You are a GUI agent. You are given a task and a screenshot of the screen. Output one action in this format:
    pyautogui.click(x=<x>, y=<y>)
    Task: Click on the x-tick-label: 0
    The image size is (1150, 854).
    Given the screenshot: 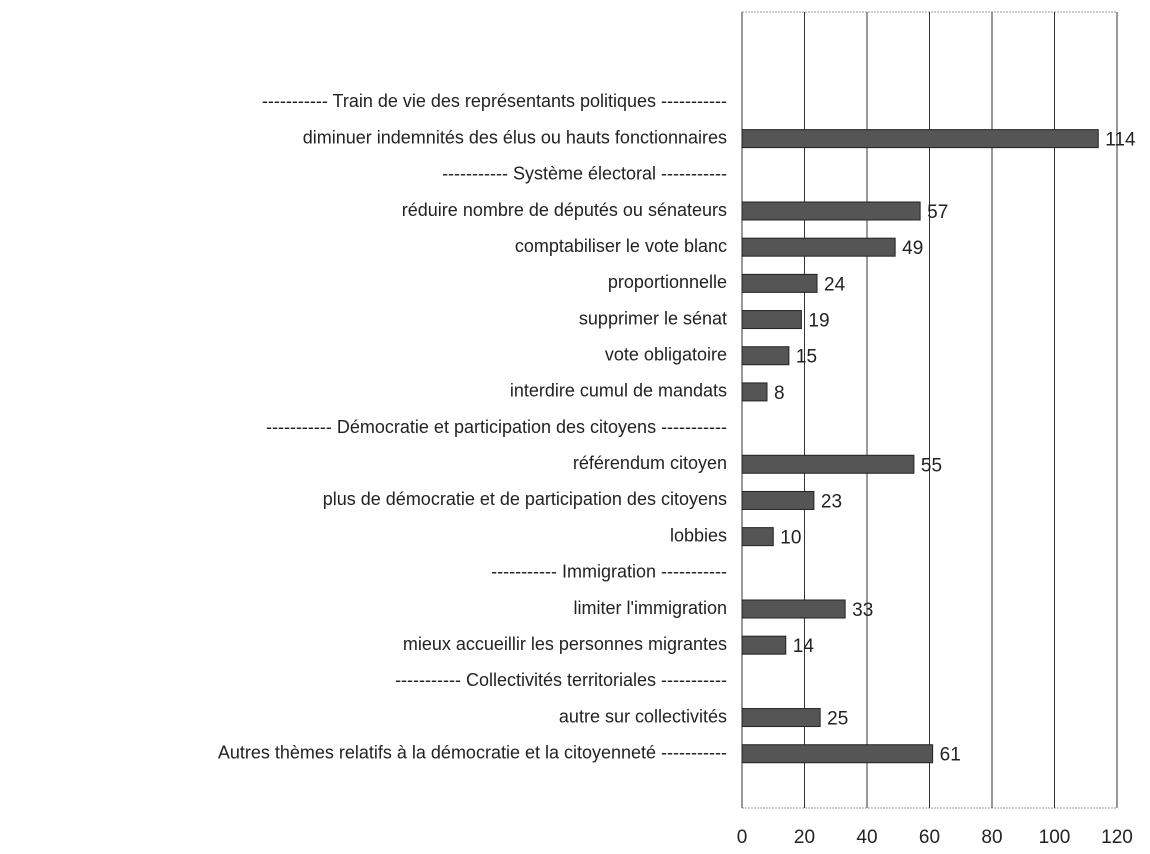 What is the action you would take?
    pyautogui.click(x=742, y=837)
    